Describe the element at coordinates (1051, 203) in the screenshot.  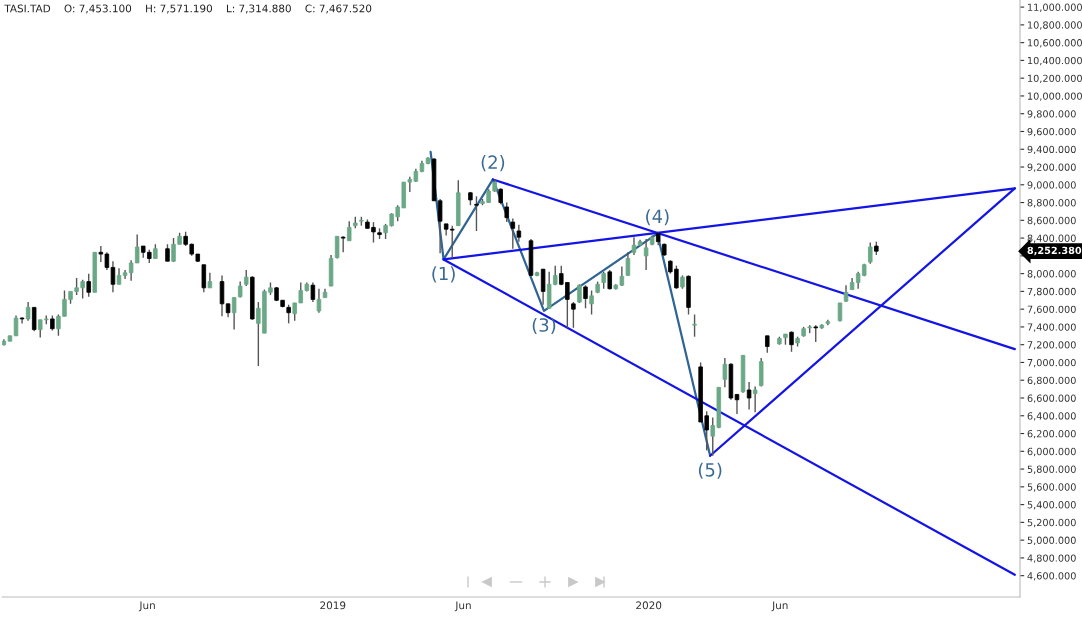
I see `y-tick-label: 8,800.000` at that location.